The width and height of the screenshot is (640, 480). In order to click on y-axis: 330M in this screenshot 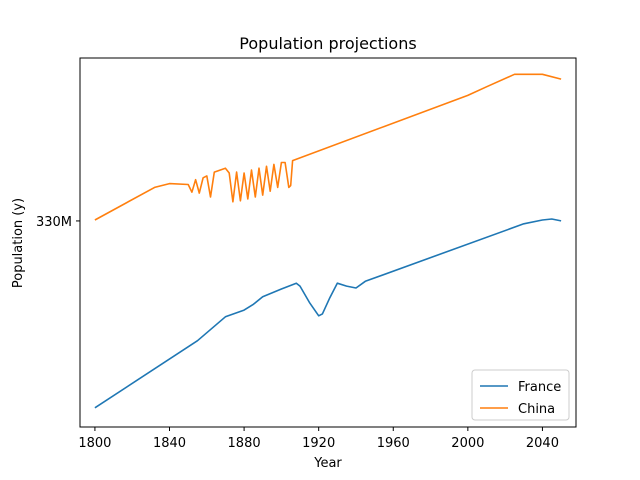, I will do `click(58, 222)`.